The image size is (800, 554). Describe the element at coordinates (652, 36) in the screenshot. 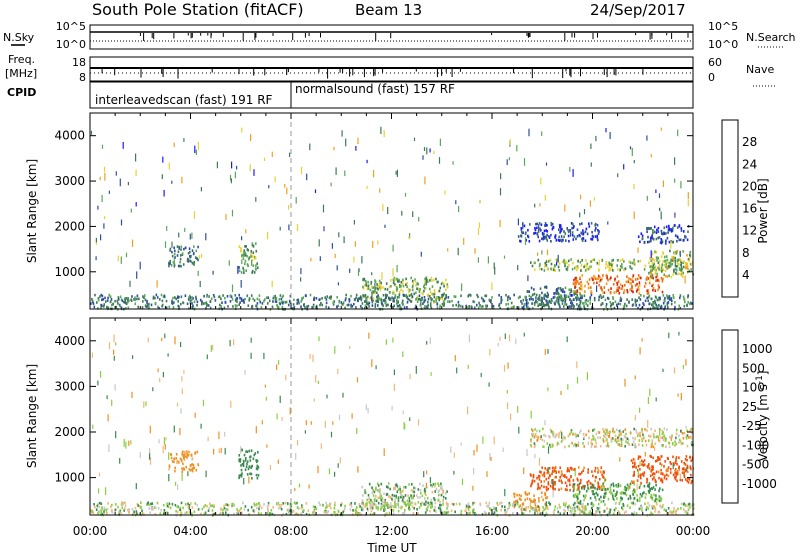

I see `nsky-dropout` at that location.